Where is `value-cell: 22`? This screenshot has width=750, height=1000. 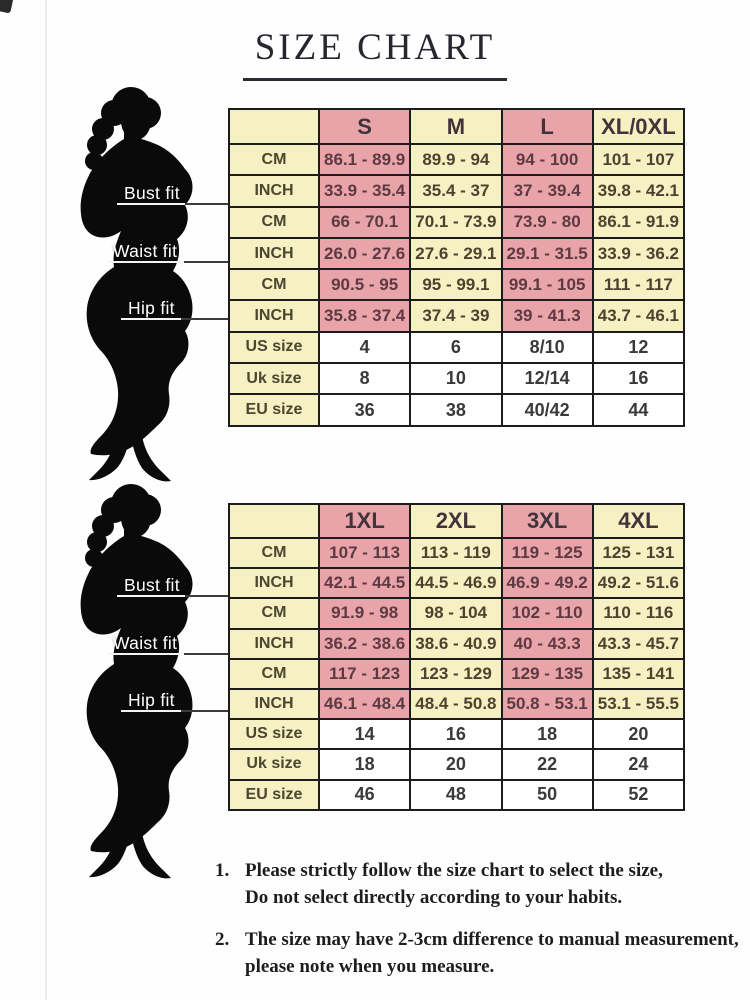 value-cell: 22 is located at coordinates (547, 764).